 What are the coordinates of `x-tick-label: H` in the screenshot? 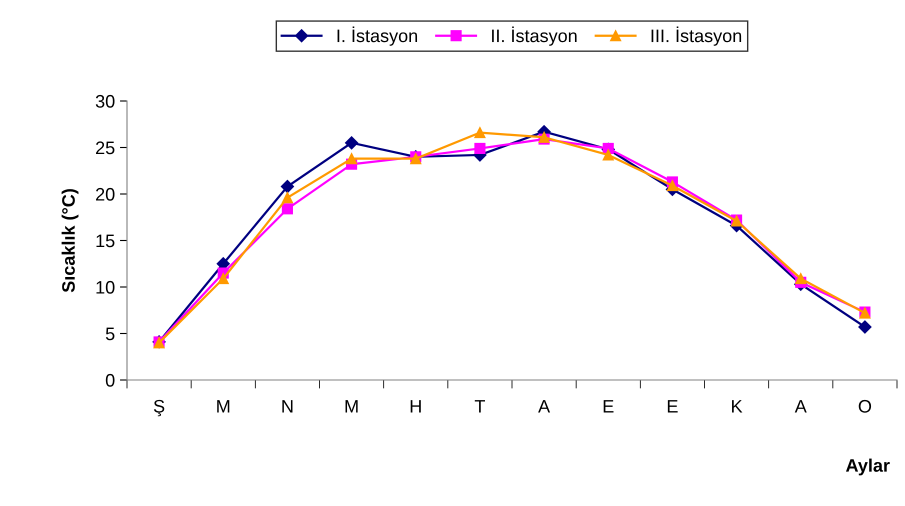 It's located at (415, 406).